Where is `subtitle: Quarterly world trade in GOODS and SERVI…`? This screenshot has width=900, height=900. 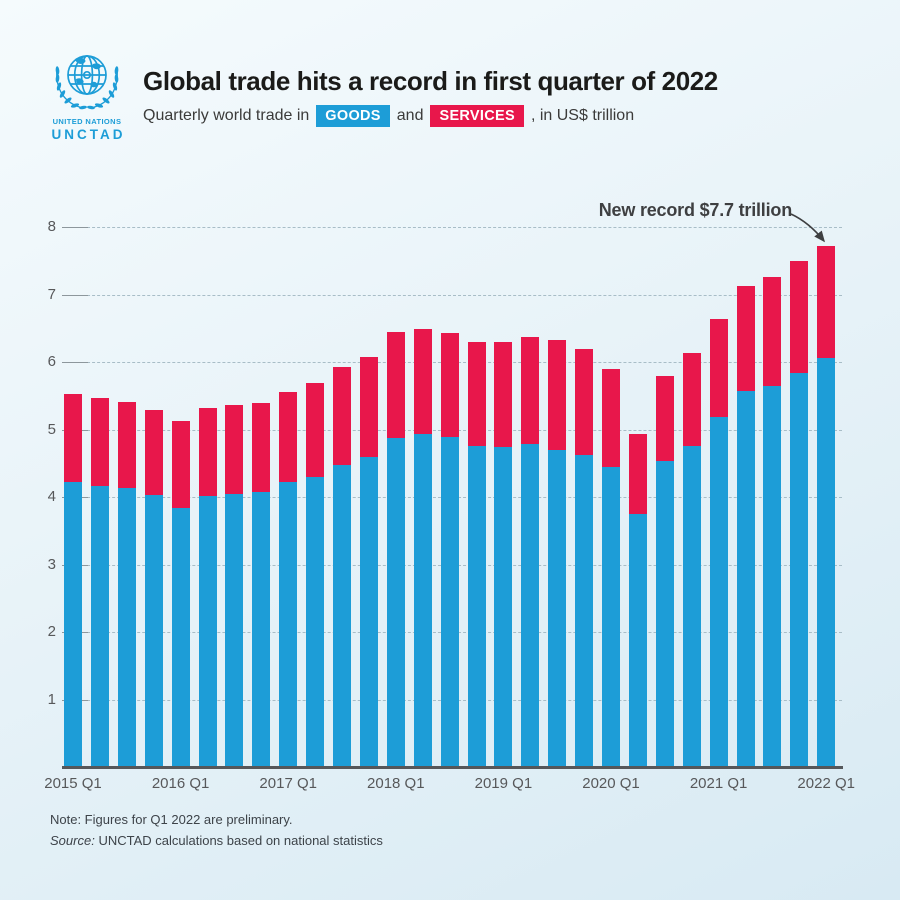
subtitle: Quarterly world trade in GOODS and SERVI… is located at coordinates (388, 116).